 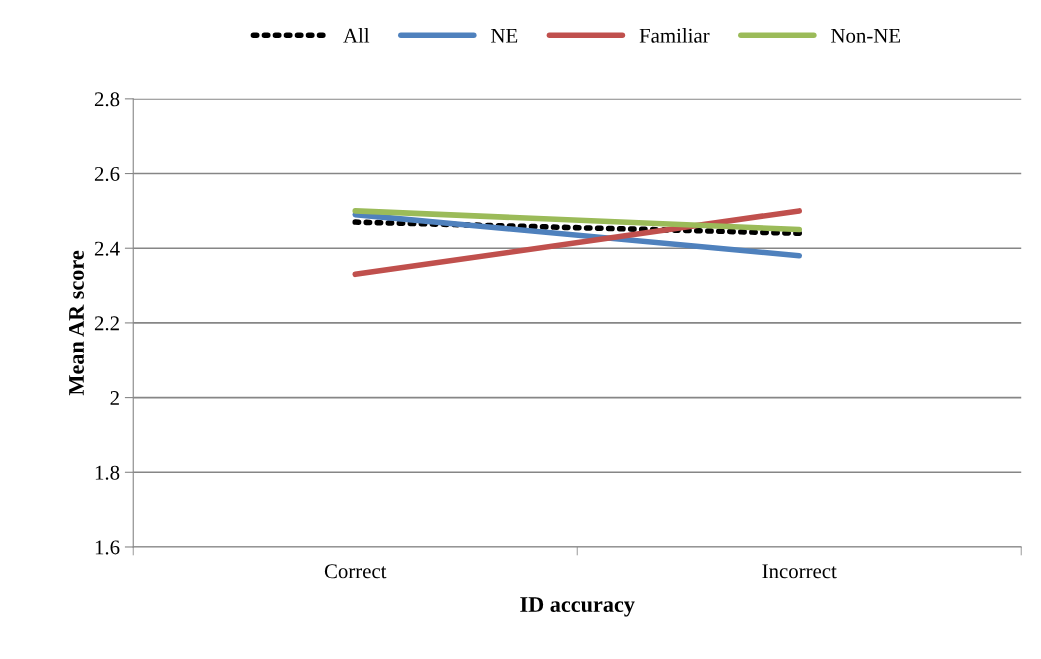 What do you see at coordinates (799, 571) in the screenshot?
I see `x-tick-label: Incorrect` at bounding box center [799, 571].